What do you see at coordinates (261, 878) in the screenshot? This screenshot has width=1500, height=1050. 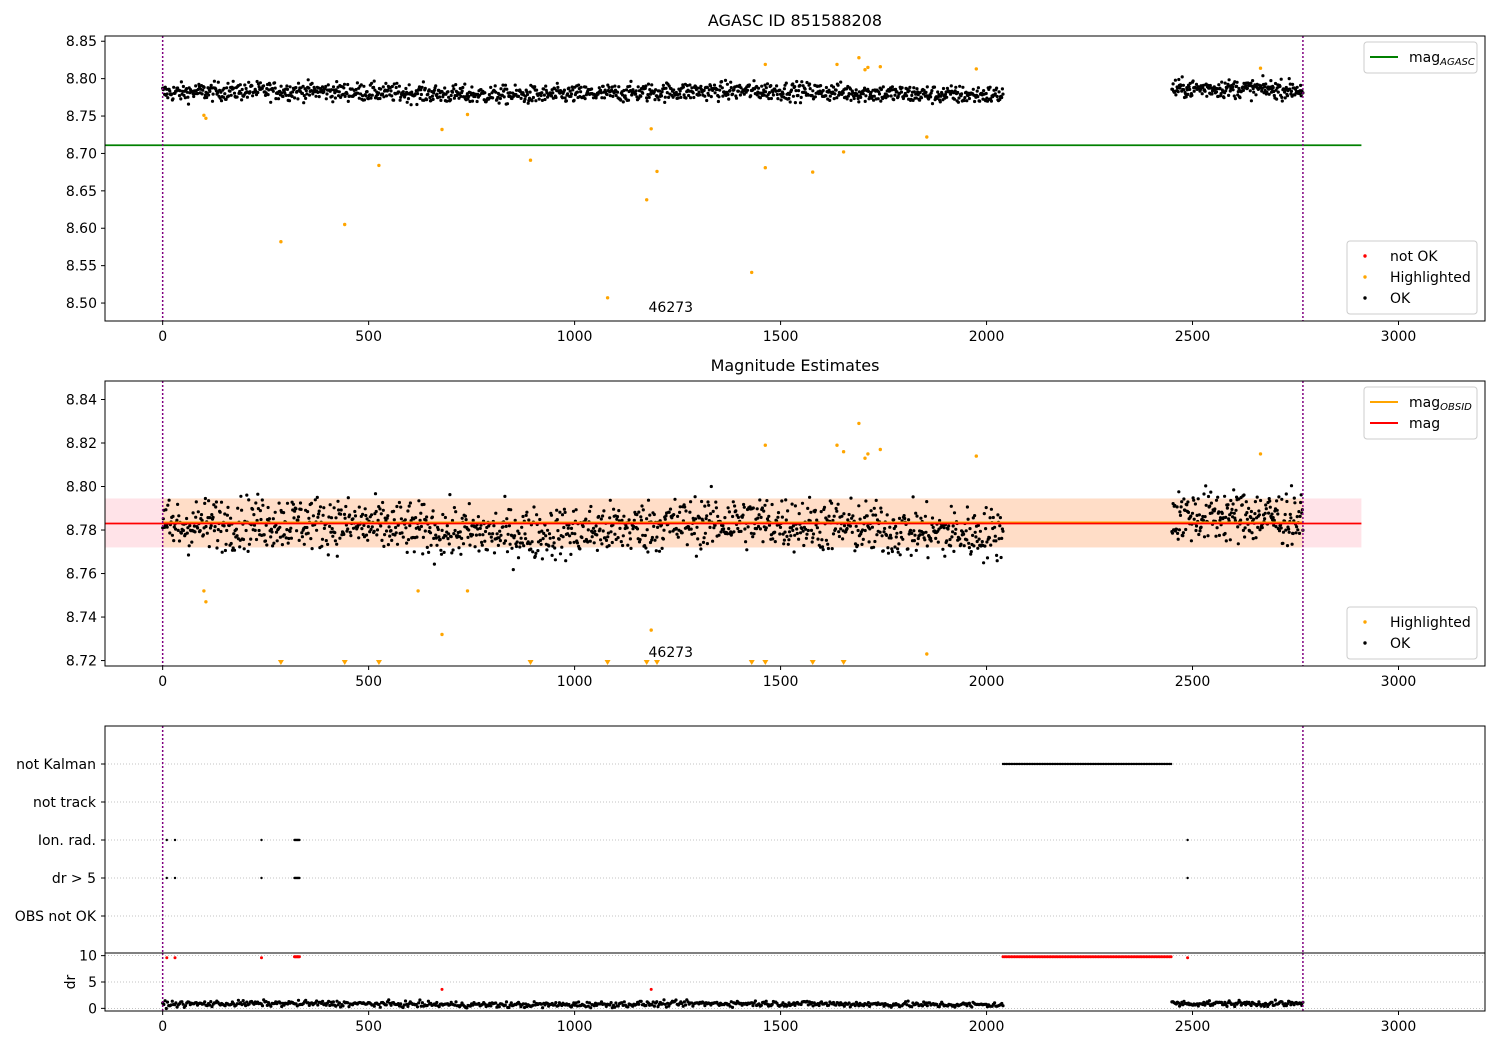 I see `flag-point` at bounding box center [261, 878].